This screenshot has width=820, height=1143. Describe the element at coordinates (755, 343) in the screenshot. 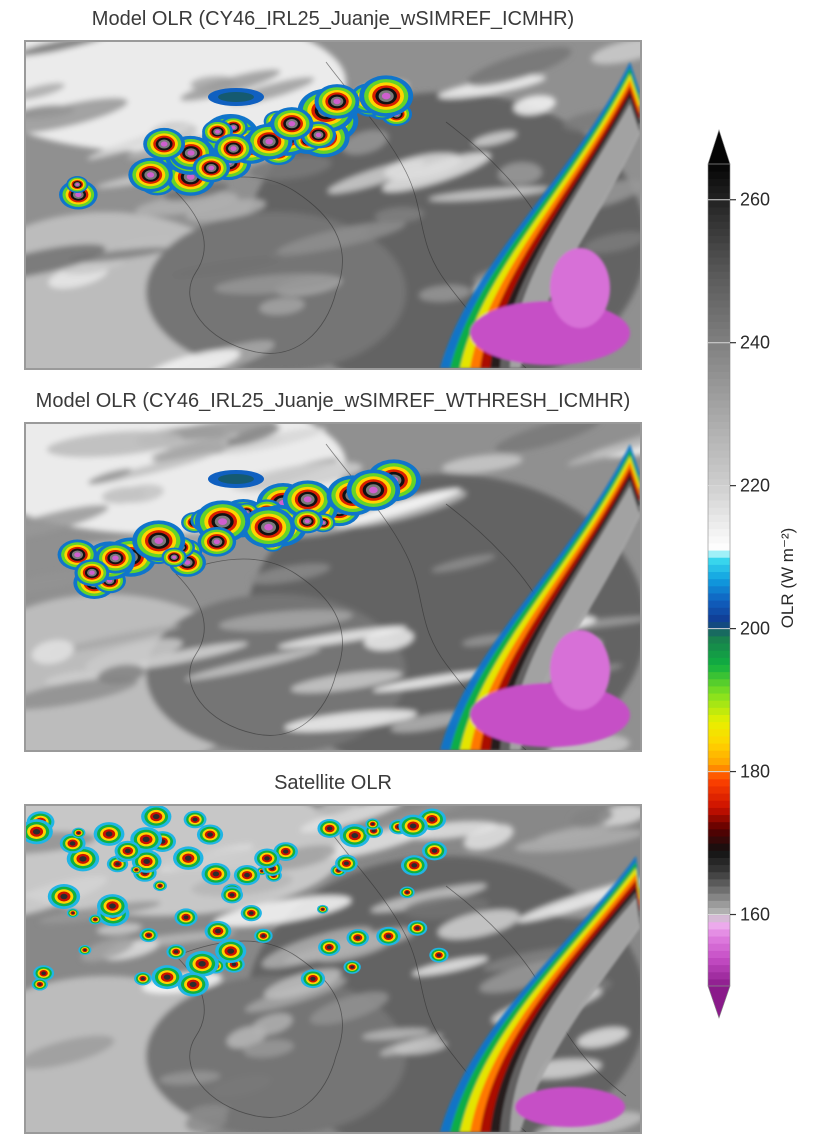

I see `colorbar-tick-label: 240` at that location.